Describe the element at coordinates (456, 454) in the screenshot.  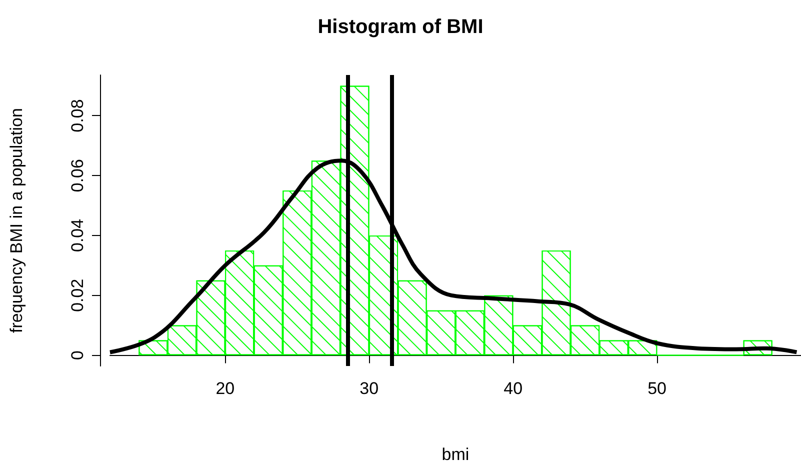
I see `x-axis-title: bmi` at that location.